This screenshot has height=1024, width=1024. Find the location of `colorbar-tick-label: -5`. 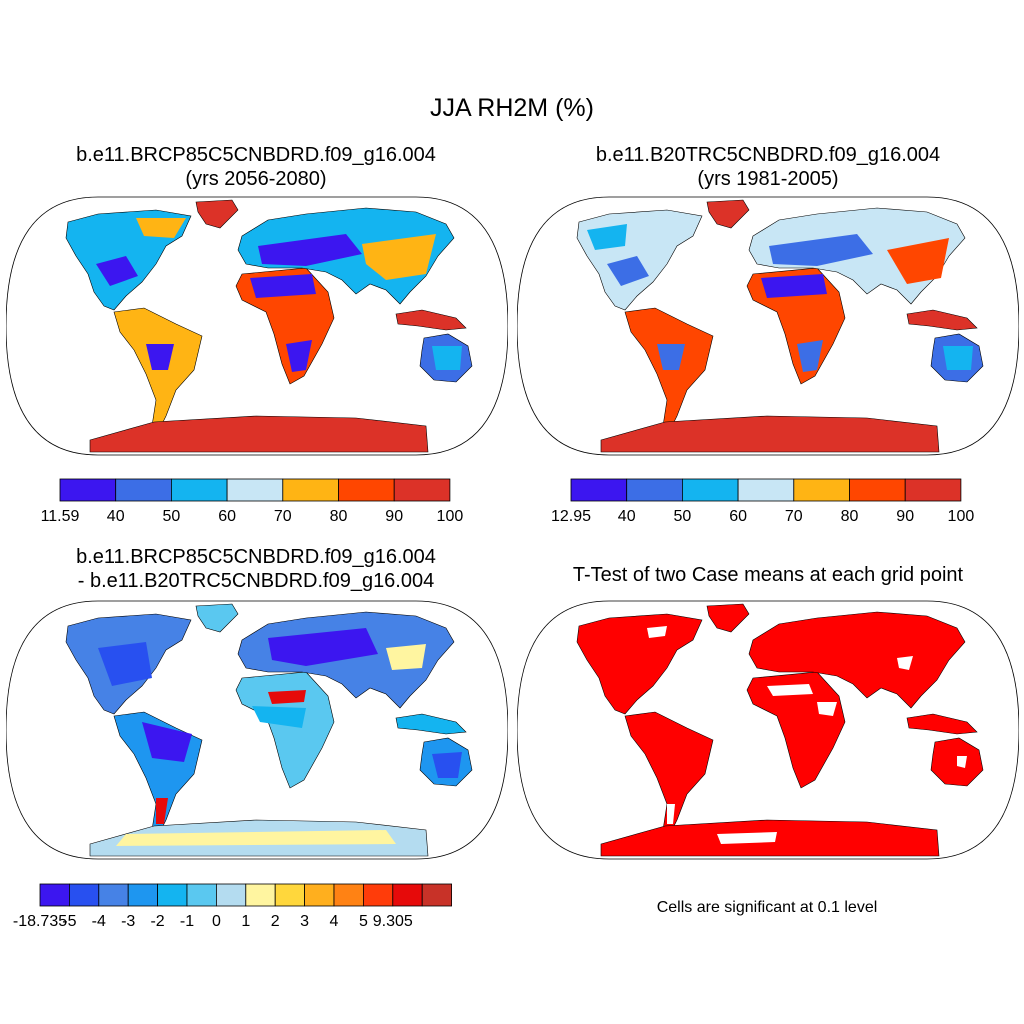

colorbar-tick-label: -5 is located at coordinates (69, 921).